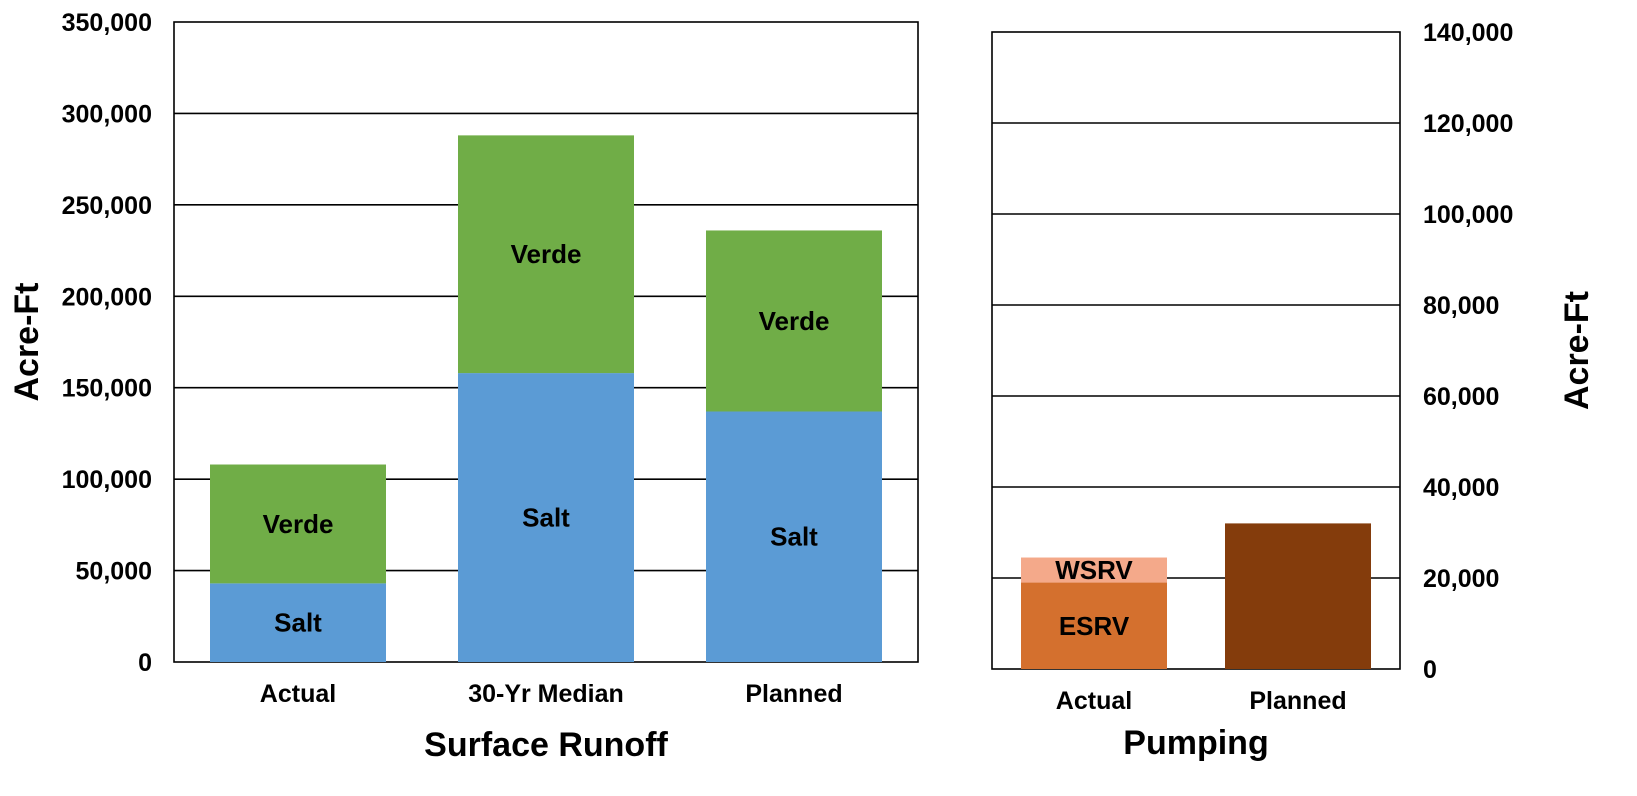 The width and height of the screenshot is (1637, 796). I want to click on runoff-y-tick-label: 200,000, so click(107, 297).